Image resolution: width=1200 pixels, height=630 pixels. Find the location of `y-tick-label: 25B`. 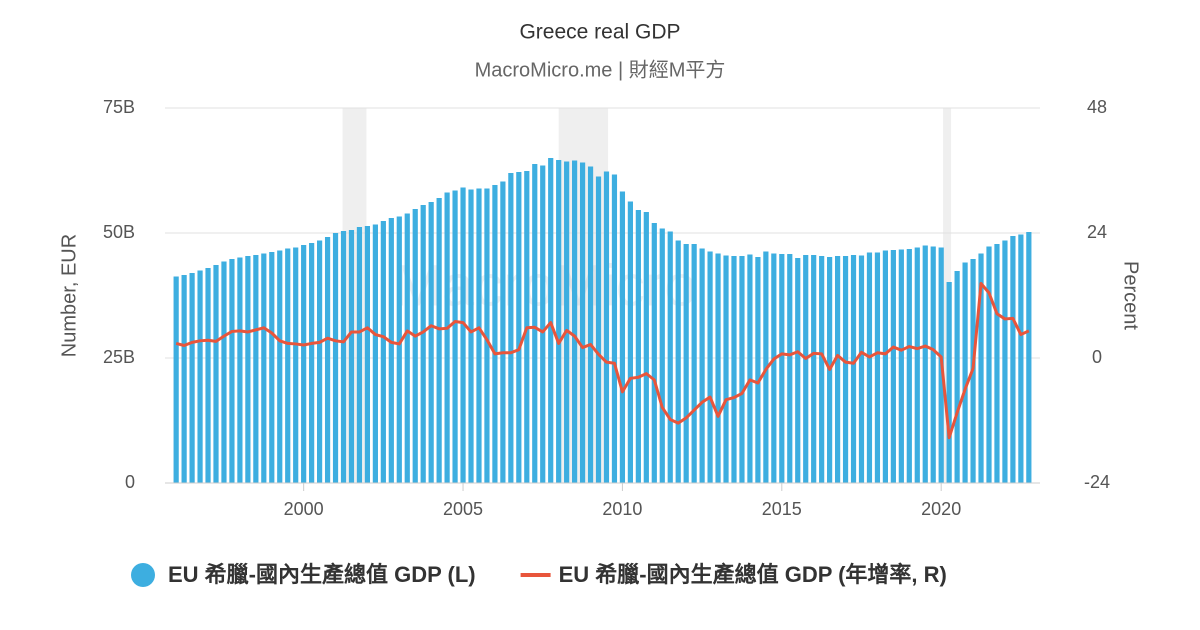

y-tick-label: 25B is located at coordinates (119, 357).